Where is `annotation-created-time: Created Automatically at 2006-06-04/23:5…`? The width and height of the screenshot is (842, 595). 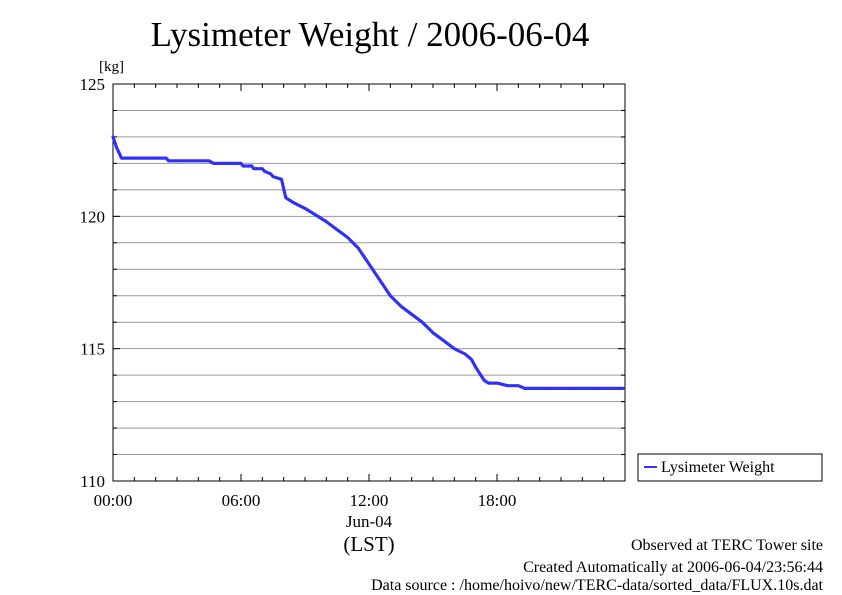 annotation-created-time: Created Automatically at 2006-06-04/23:5… is located at coordinates (673, 567).